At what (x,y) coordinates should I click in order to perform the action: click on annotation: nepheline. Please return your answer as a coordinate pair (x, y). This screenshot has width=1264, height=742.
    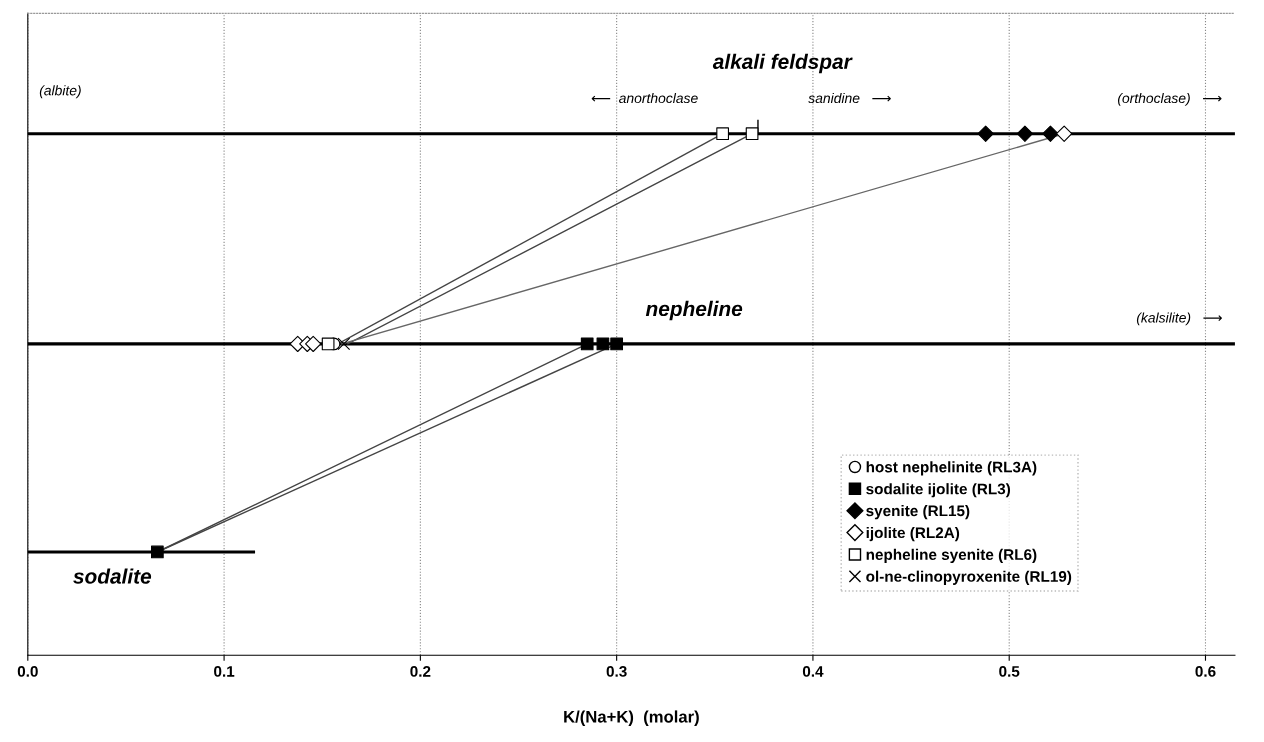
    Looking at the image, I should click on (694, 310).